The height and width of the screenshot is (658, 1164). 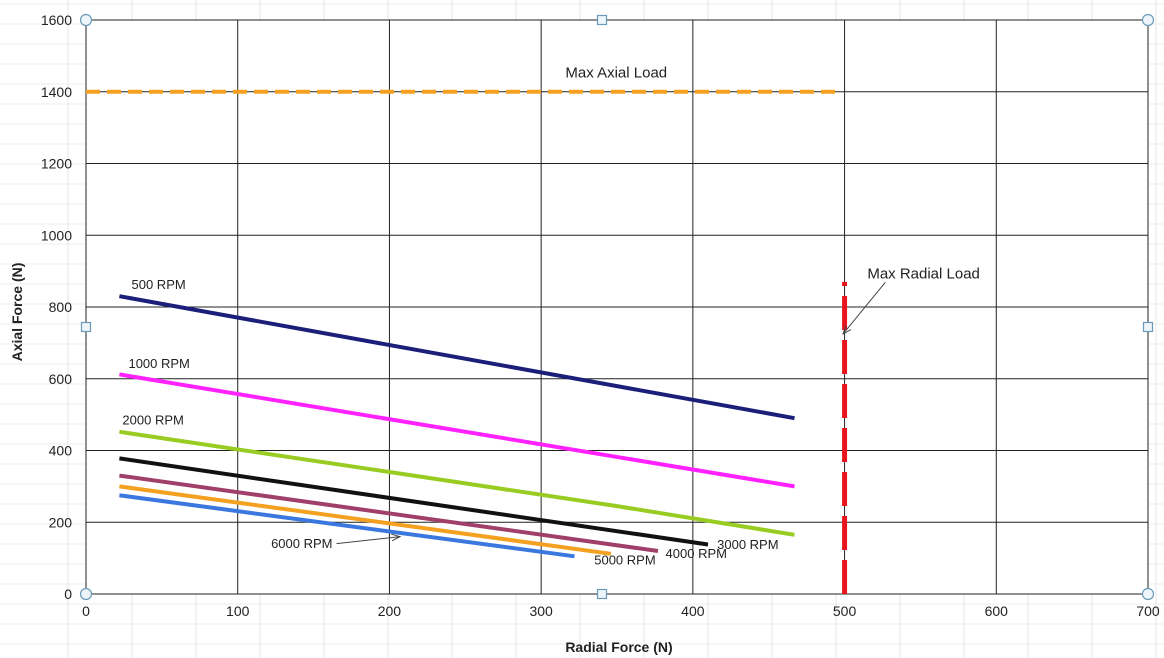 What do you see at coordinates (541, 611) in the screenshot?
I see `x-tick-label: 300` at bounding box center [541, 611].